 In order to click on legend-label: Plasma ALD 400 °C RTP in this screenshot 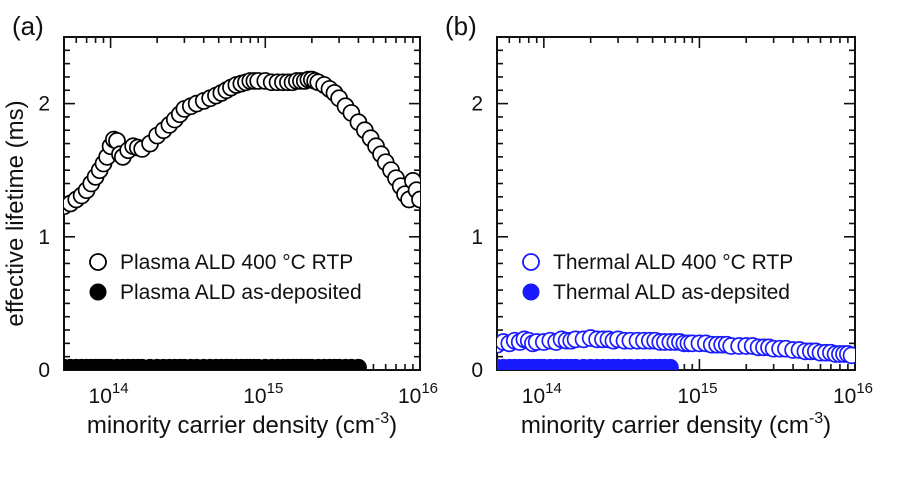, I will do `click(236, 262)`.